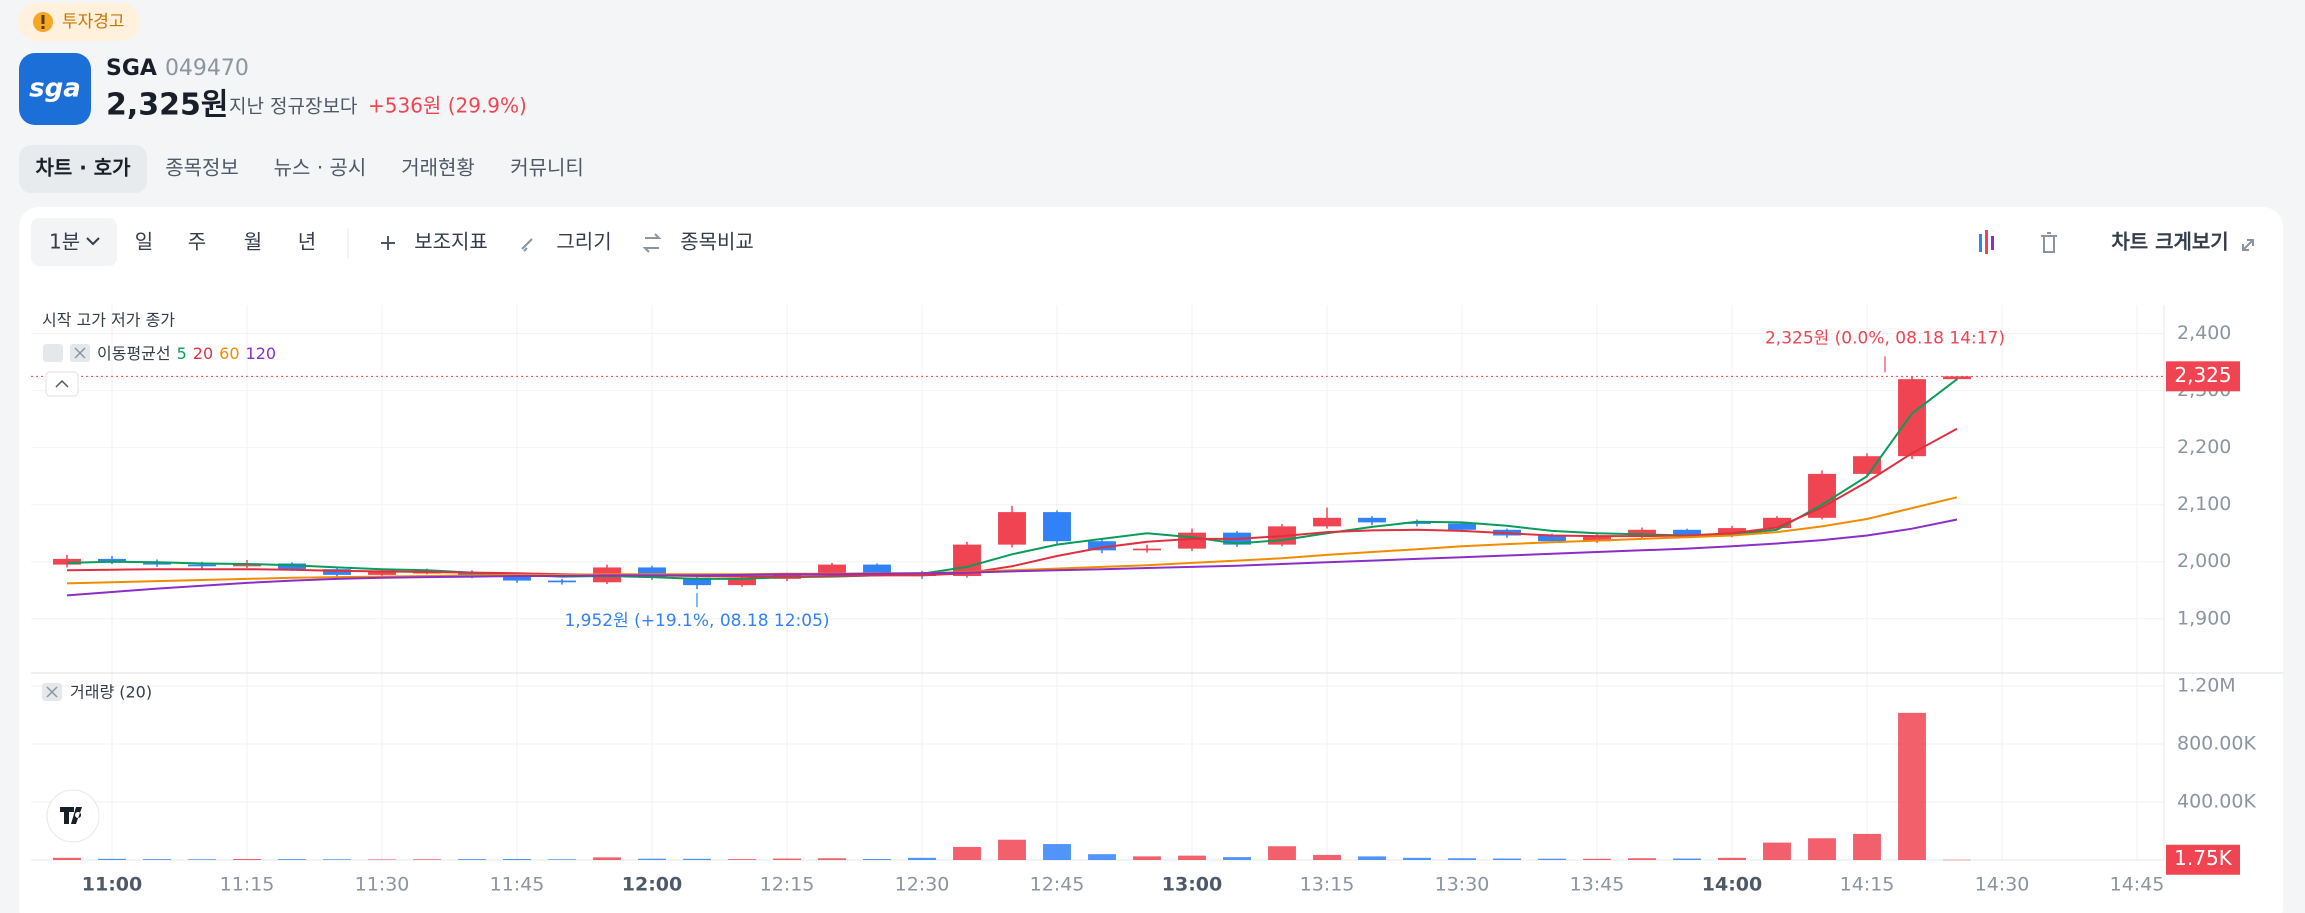 The width and height of the screenshot is (2305, 913). I want to click on tab: 커뮤니티, so click(547, 168).